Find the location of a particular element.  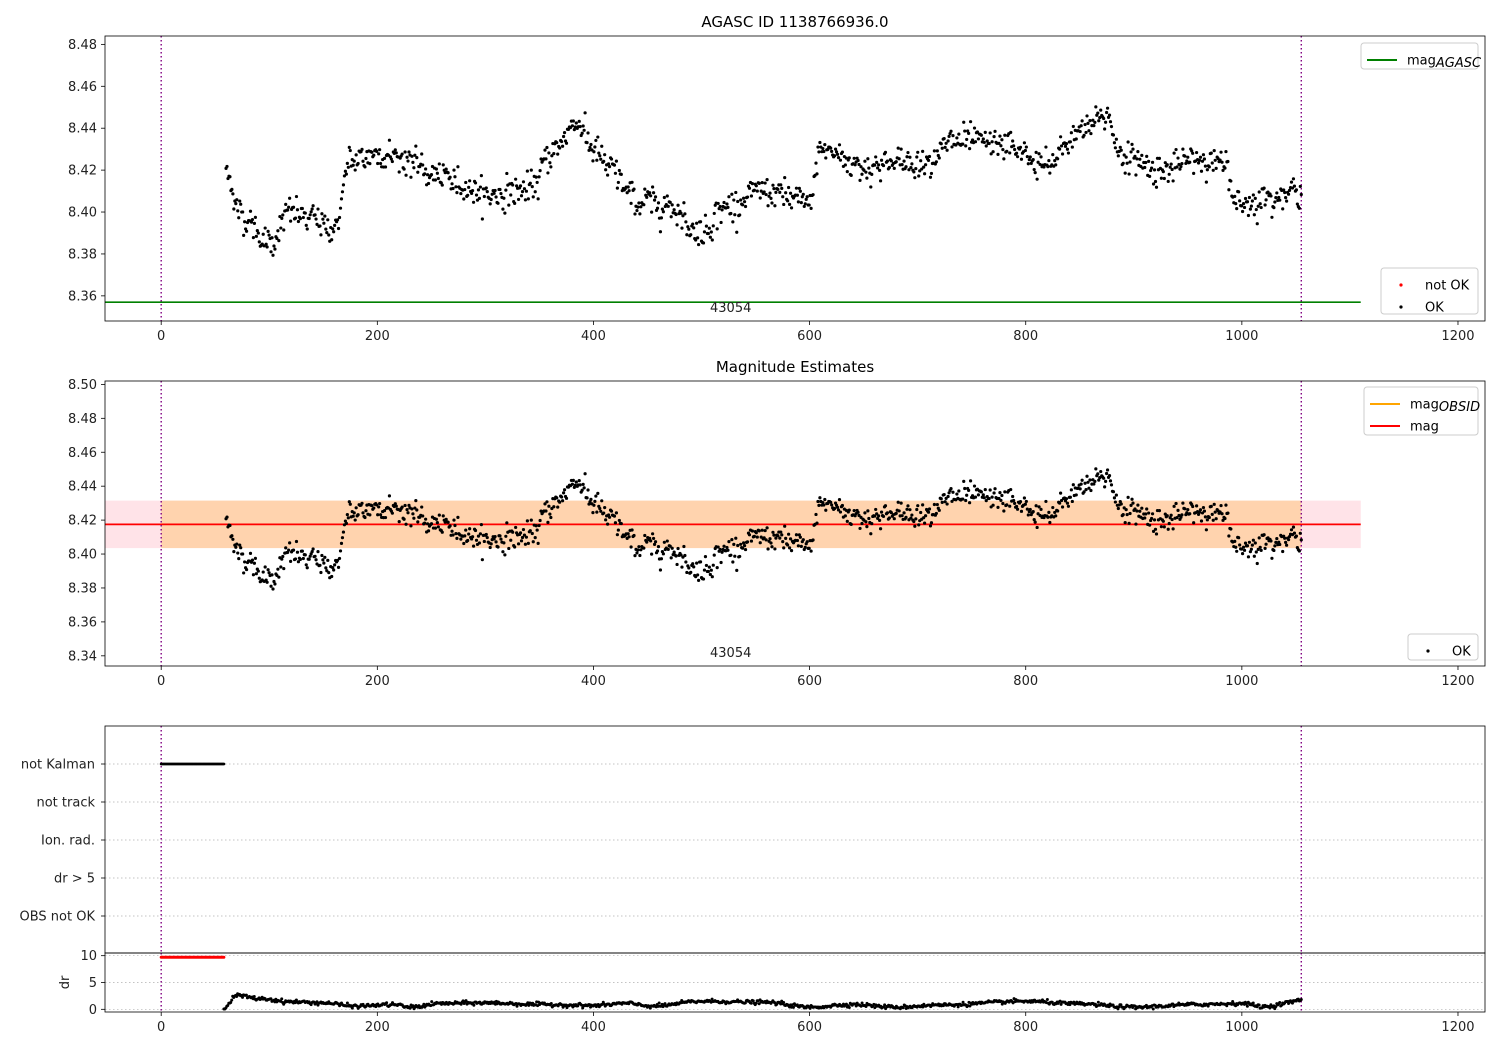

x-tick-label: 0 is located at coordinates (161, 681).